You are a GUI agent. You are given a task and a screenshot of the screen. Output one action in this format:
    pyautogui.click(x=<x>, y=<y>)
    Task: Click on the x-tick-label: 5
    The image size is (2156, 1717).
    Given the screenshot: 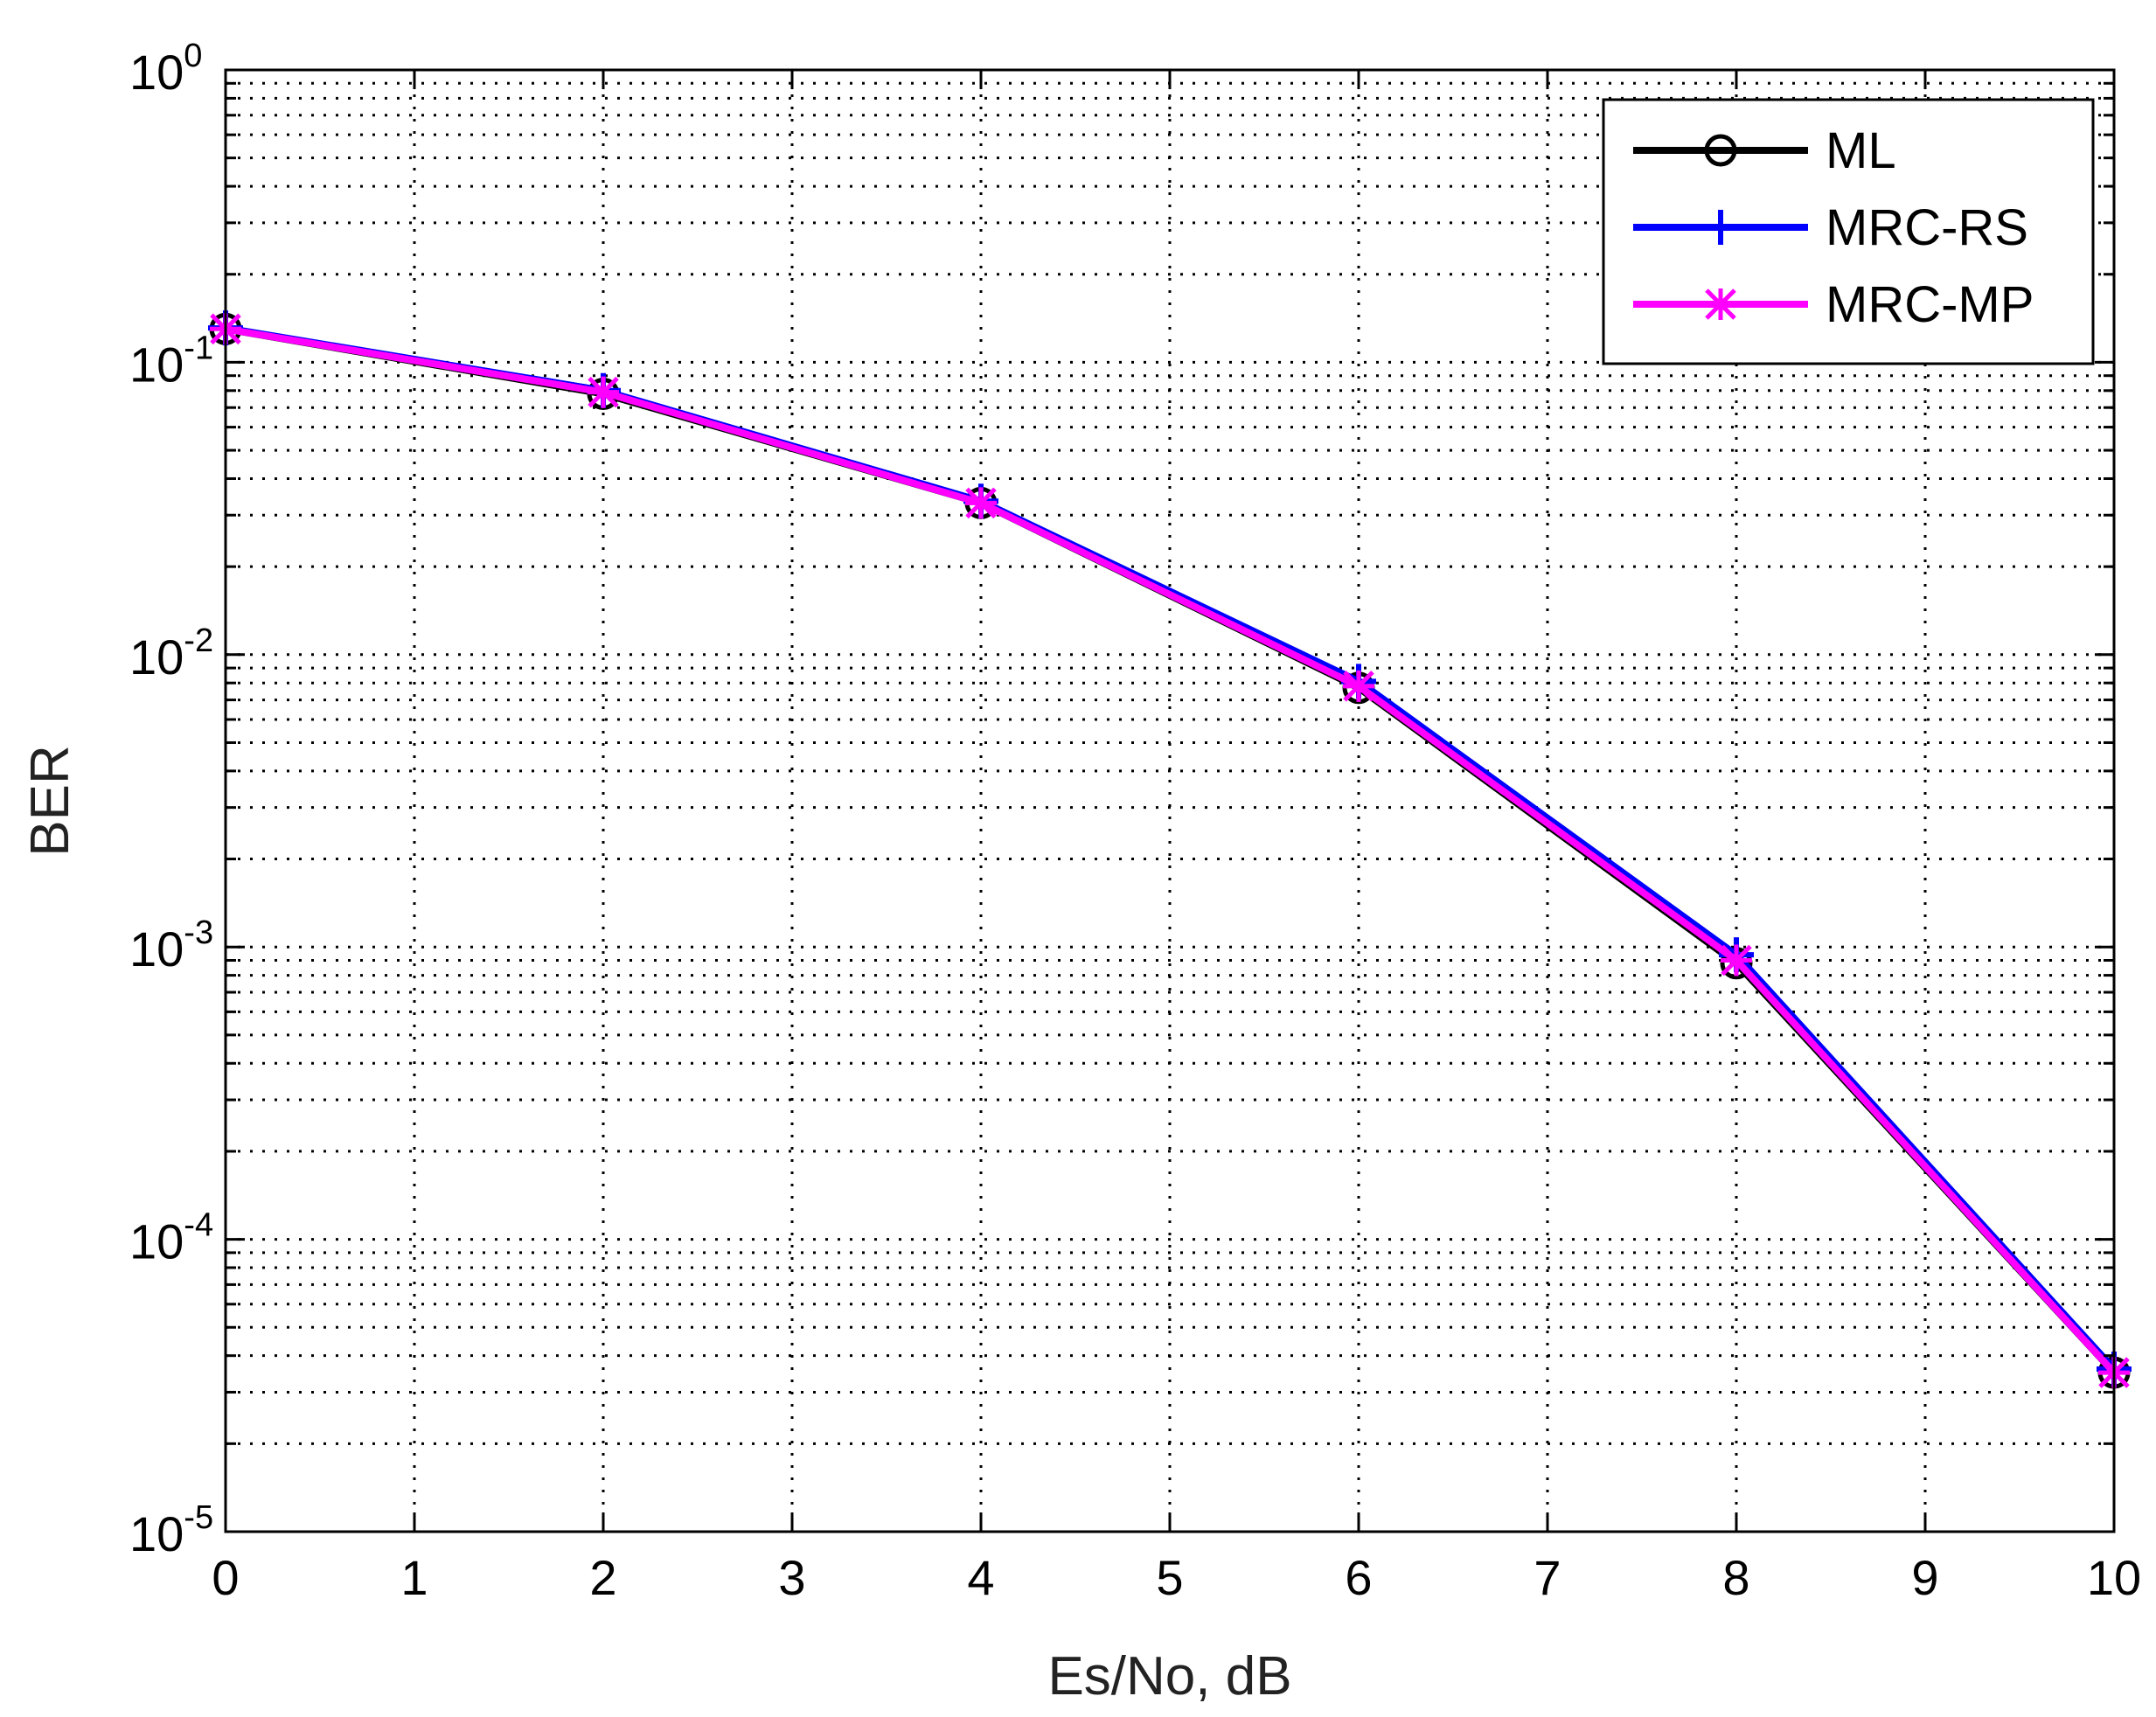 What is the action you would take?
    pyautogui.click(x=1169, y=1577)
    